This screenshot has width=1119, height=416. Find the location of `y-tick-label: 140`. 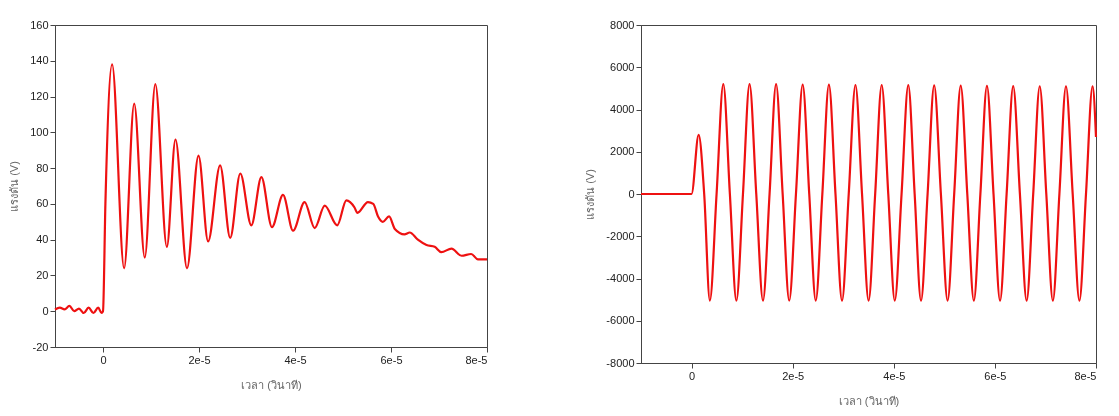

y-tick-label: 140 is located at coordinates (39, 60).